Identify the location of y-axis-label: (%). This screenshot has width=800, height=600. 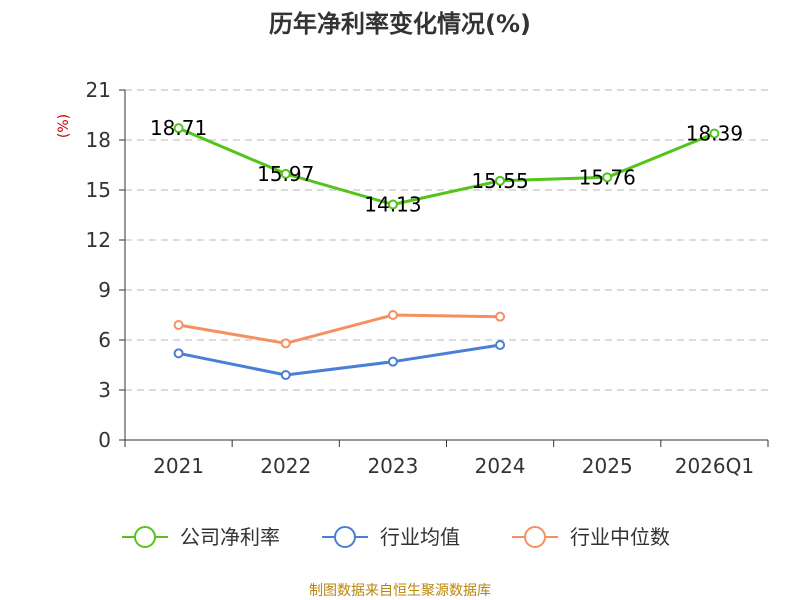
(64, 126).